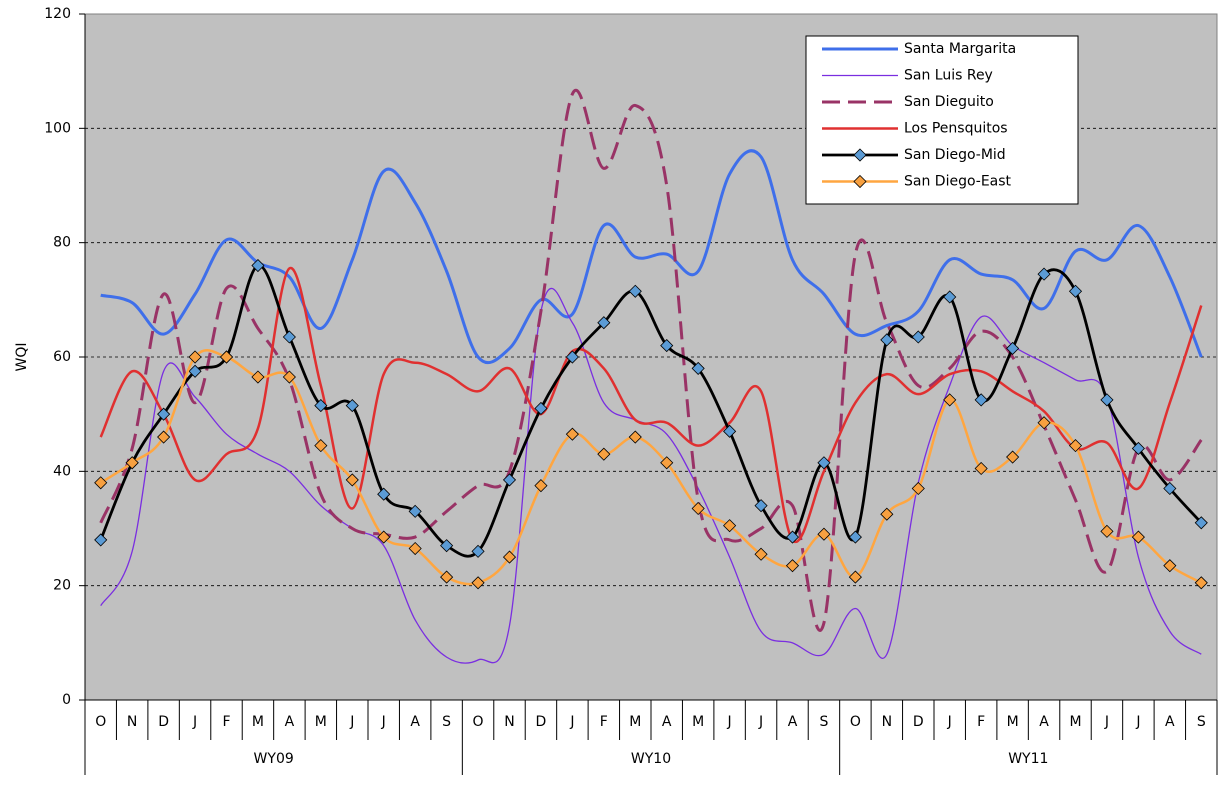 This screenshot has width=1225, height=792. Describe the element at coordinates (604, 722) in the screenshot. I see `x-tick-label: F` at that location.